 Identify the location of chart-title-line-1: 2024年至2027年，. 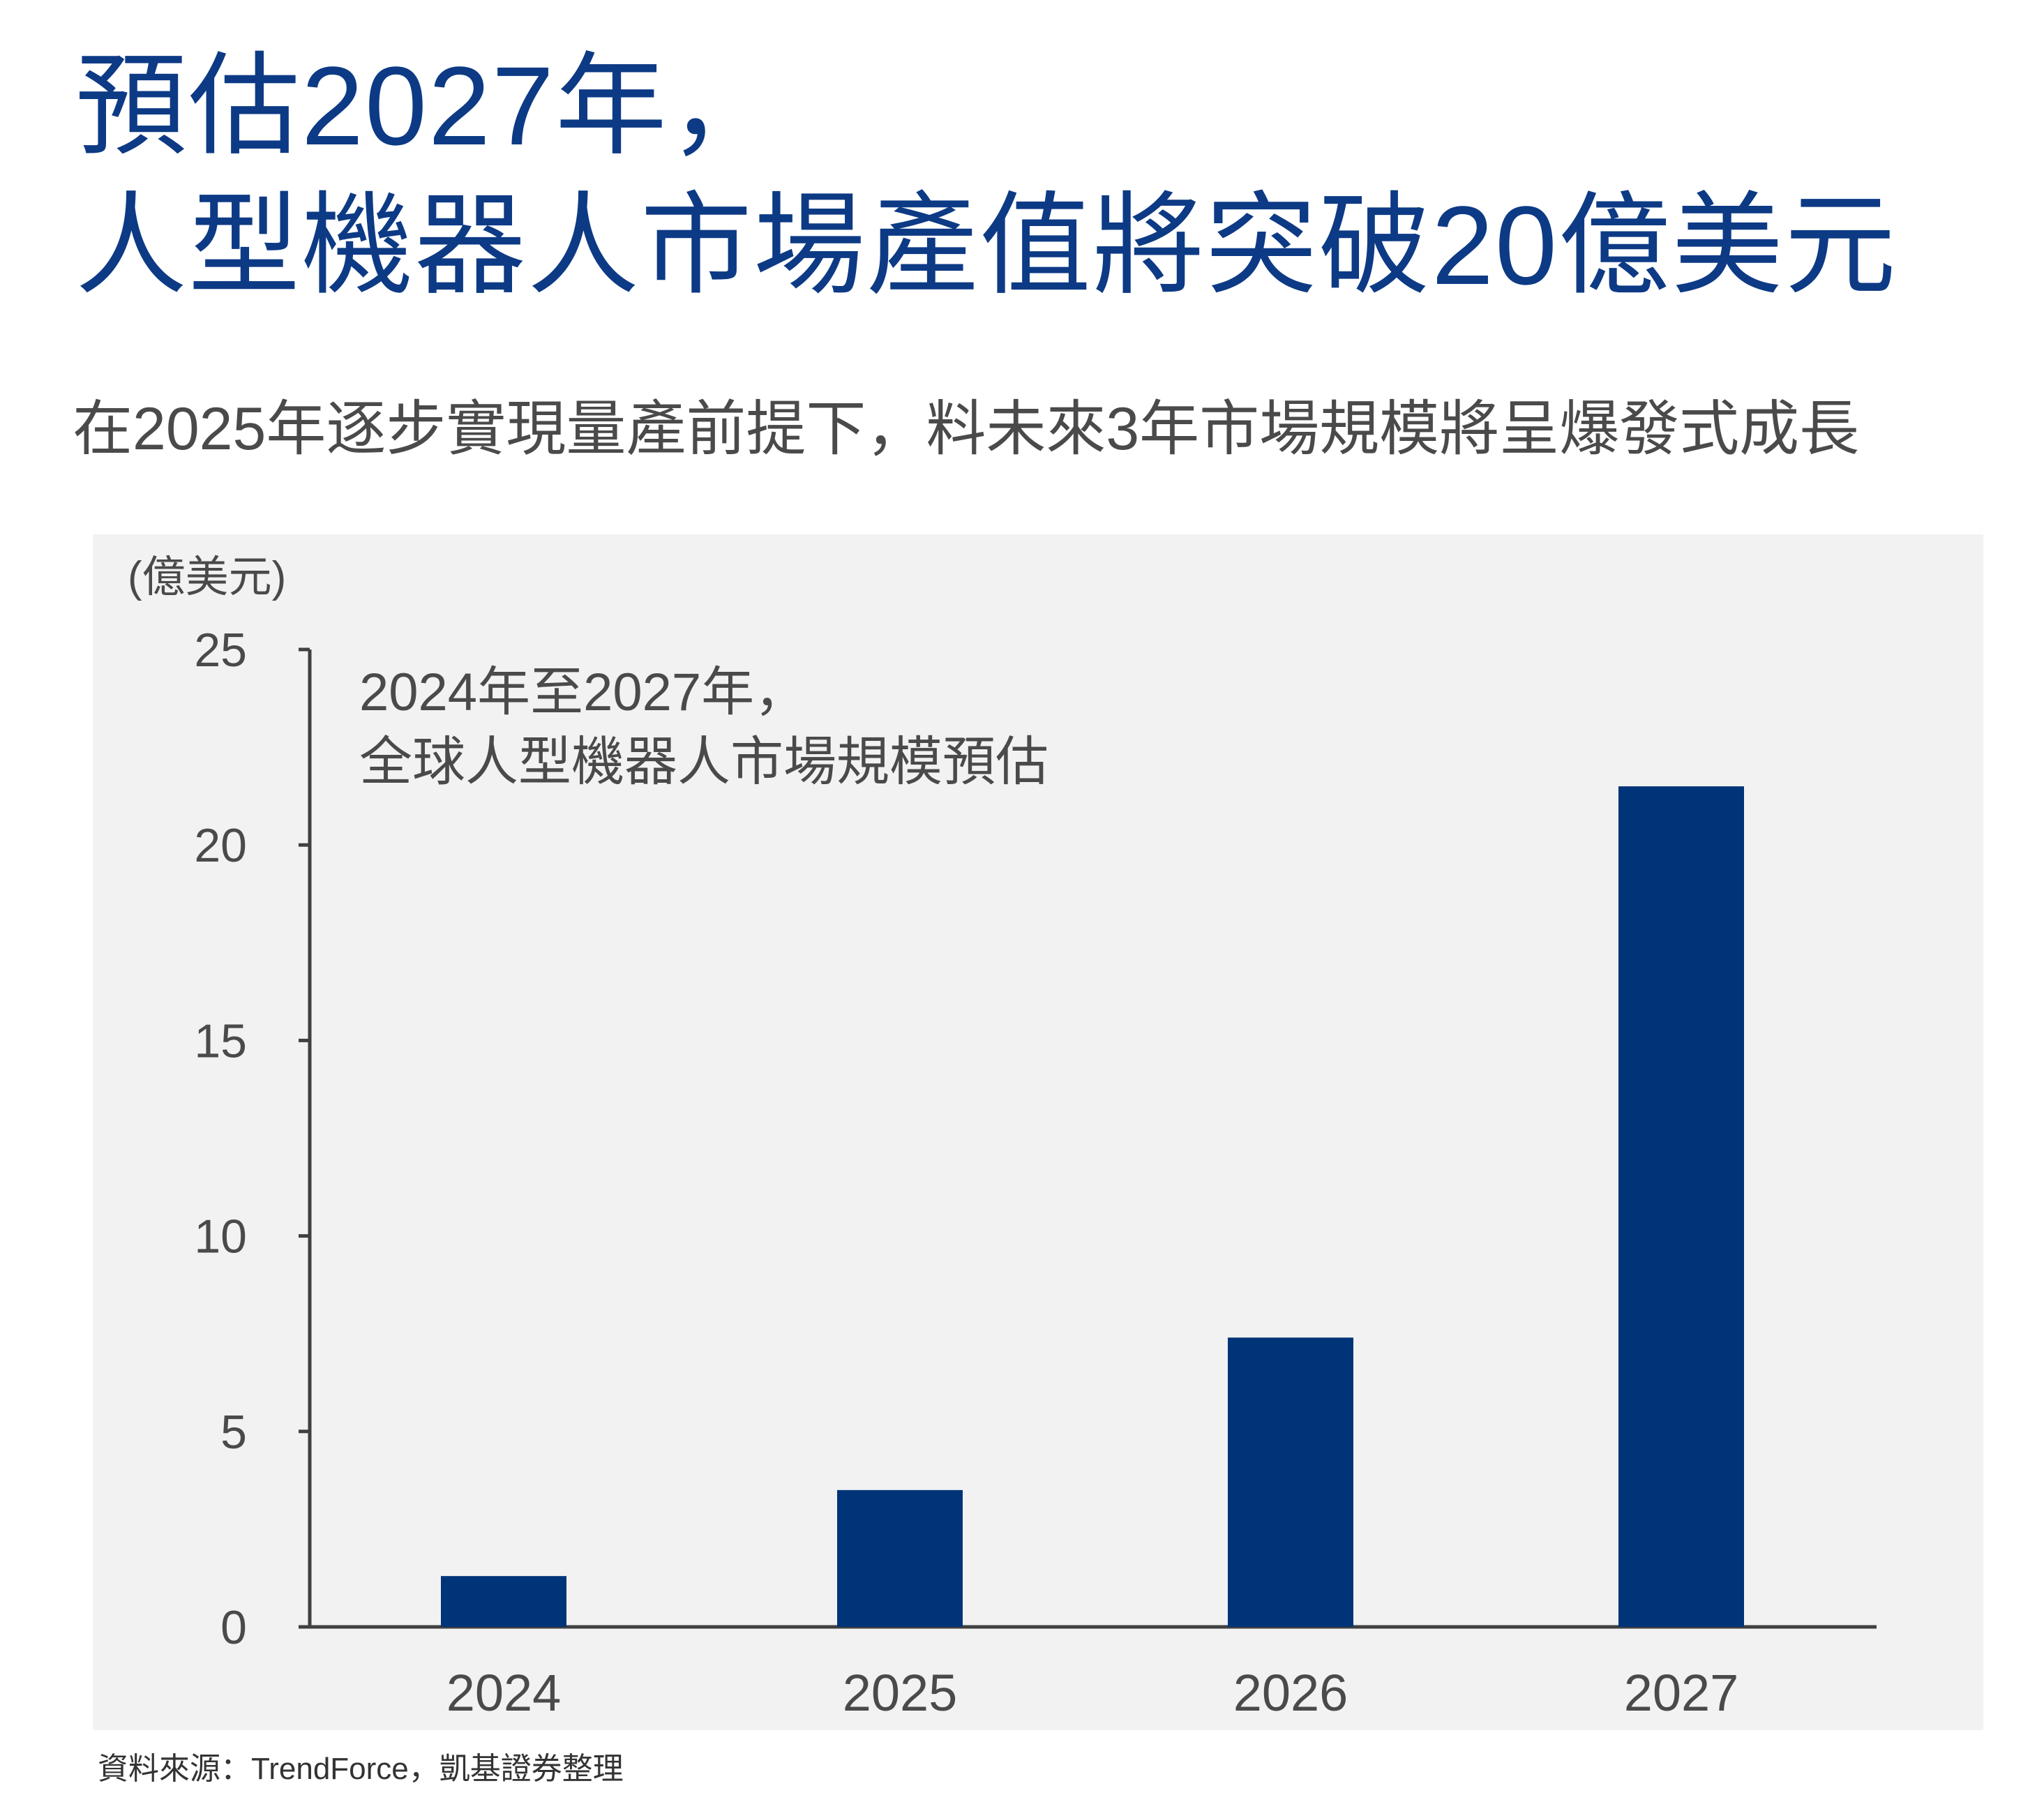
(583, 692).